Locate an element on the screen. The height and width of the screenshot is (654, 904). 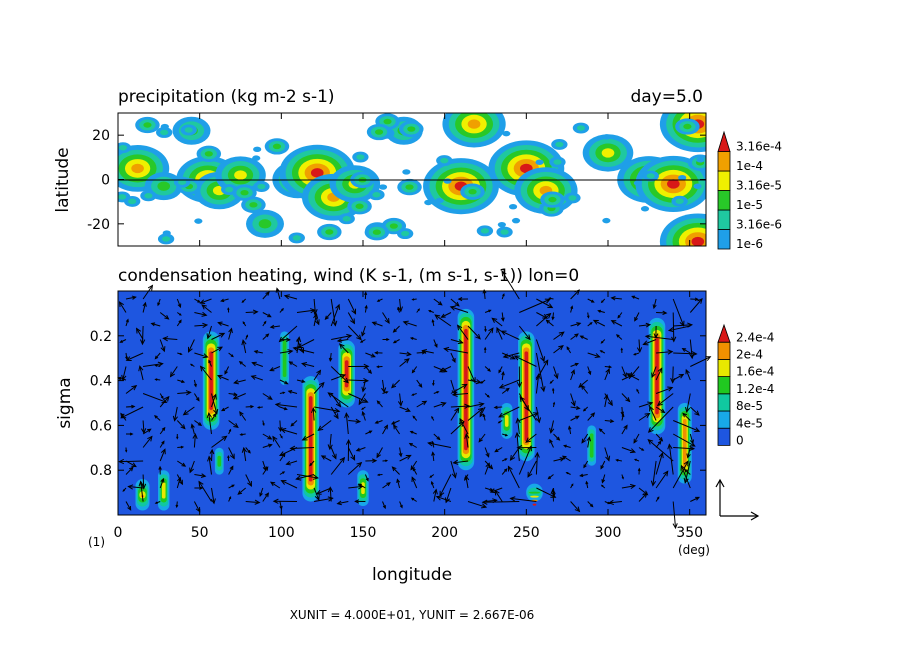
colorbar-label: 8e-5 is located at coordinates (749, 406).